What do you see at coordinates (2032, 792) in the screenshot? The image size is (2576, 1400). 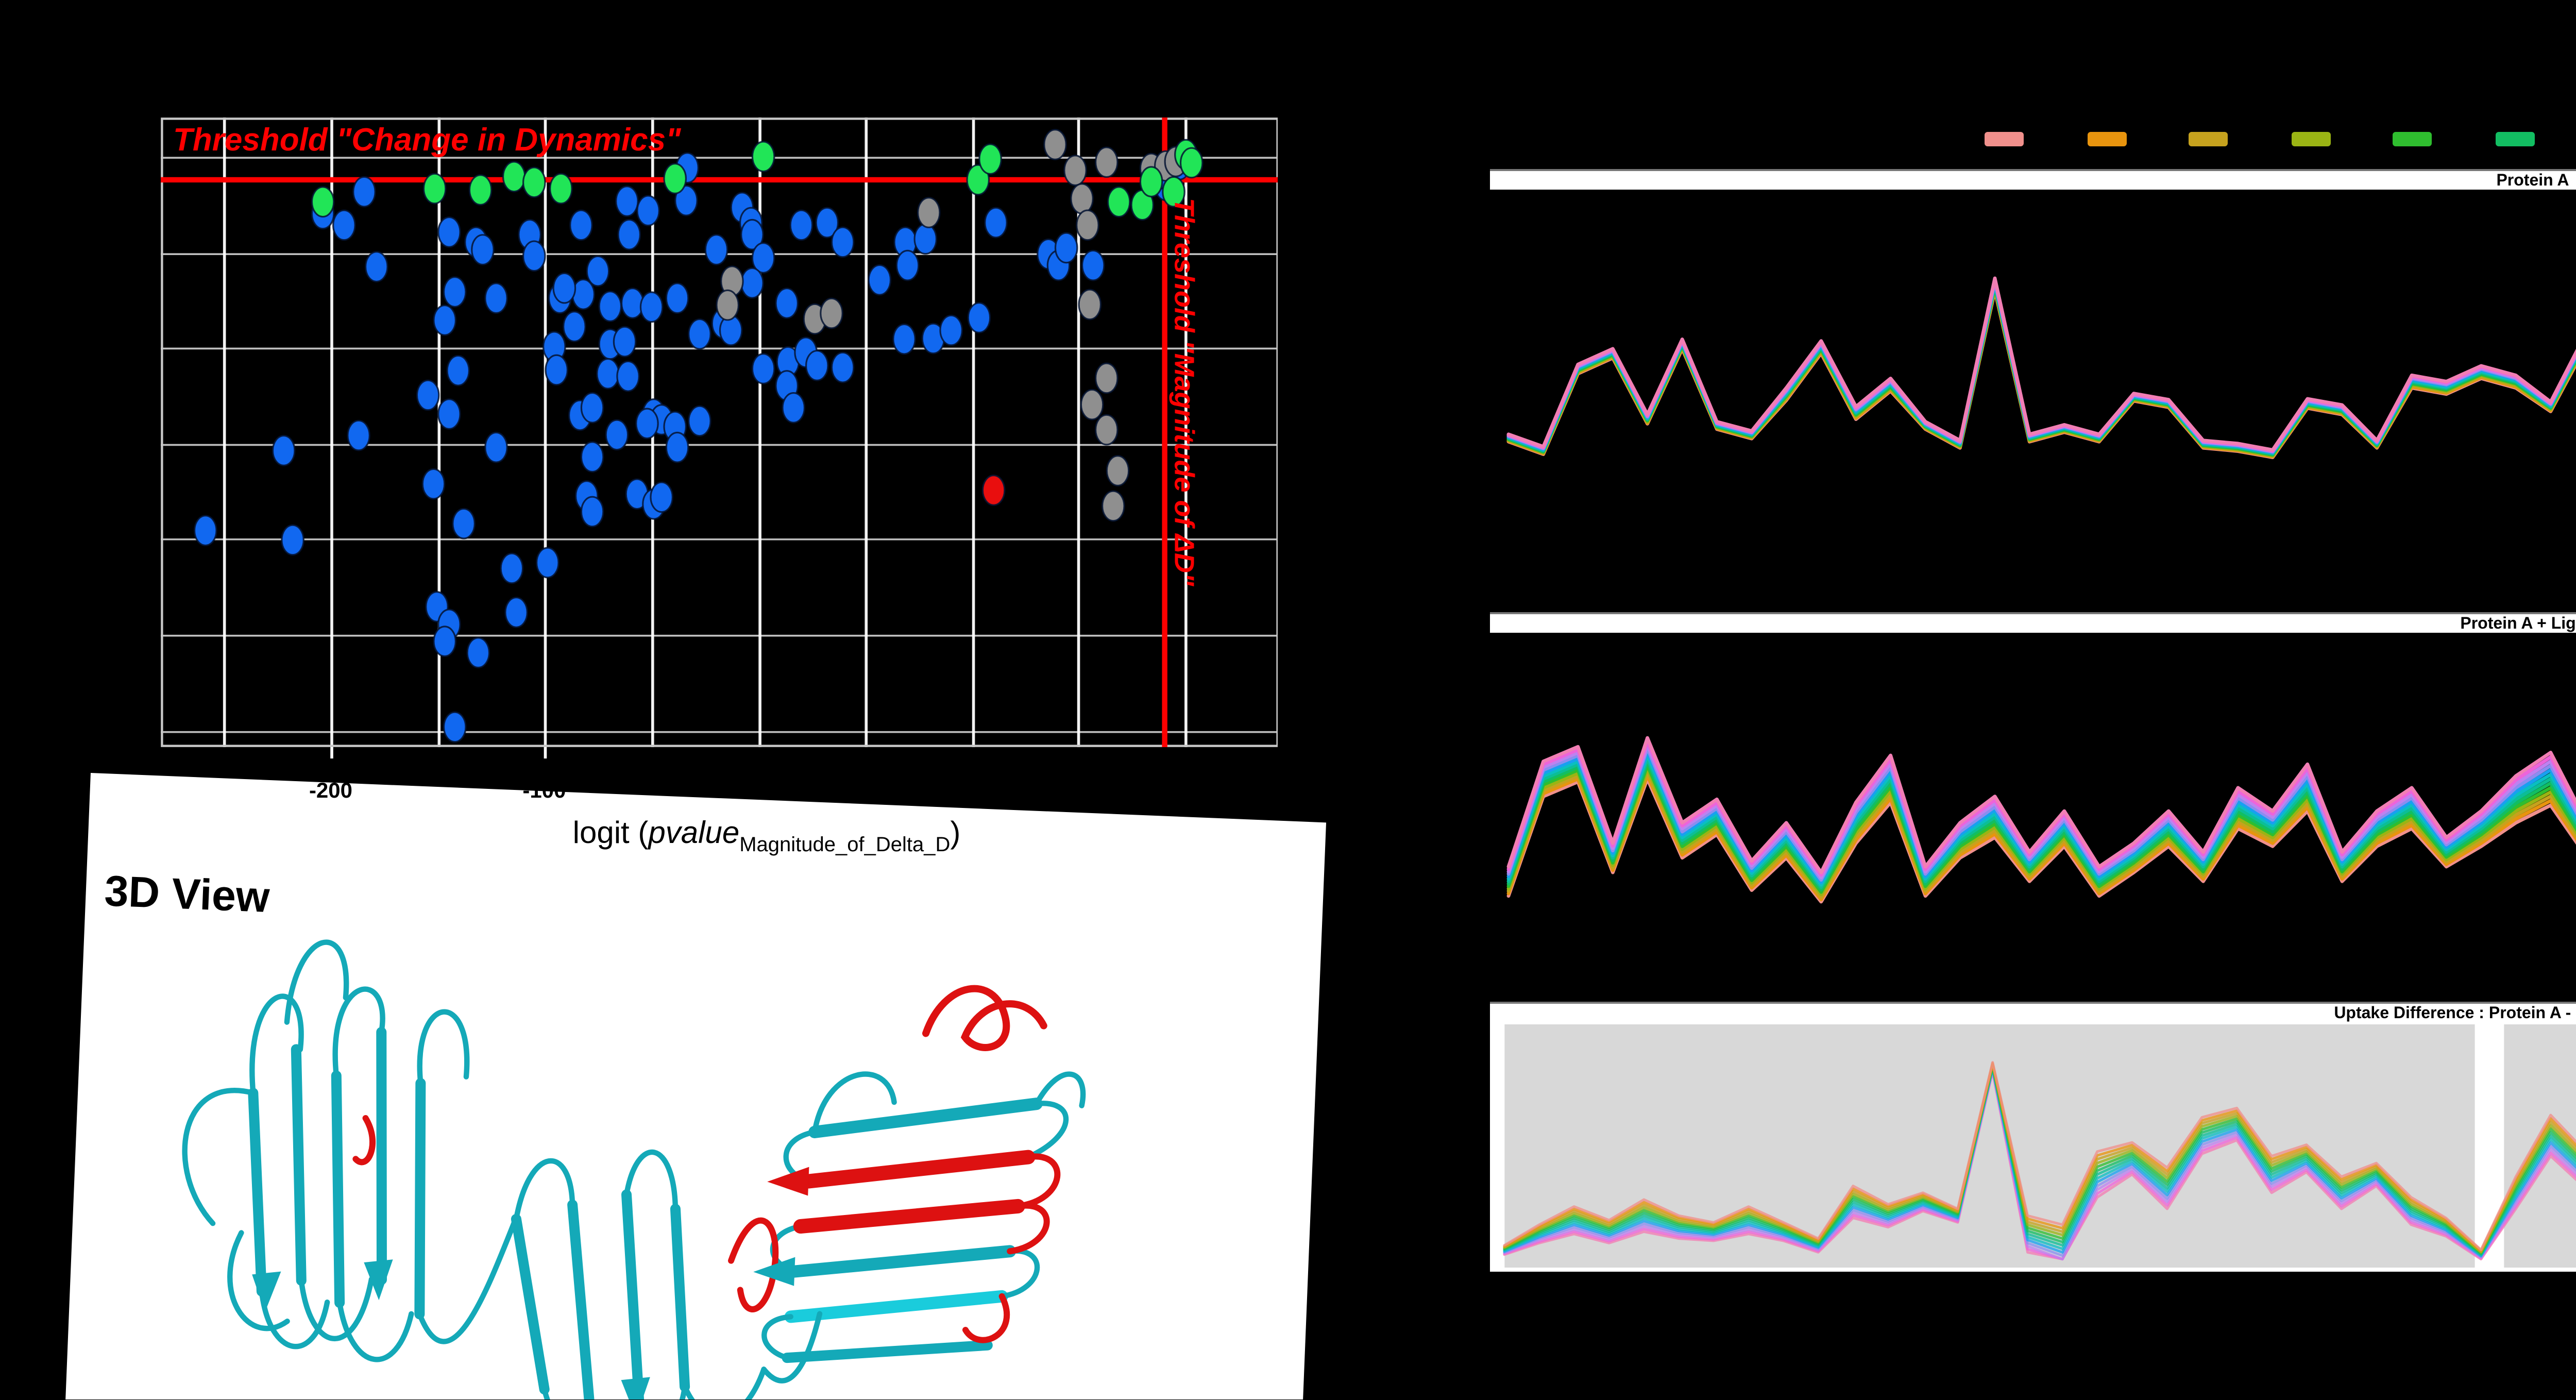 I see `uptake-chart-protein-a-ligand` at bounding box center [2032, 792].